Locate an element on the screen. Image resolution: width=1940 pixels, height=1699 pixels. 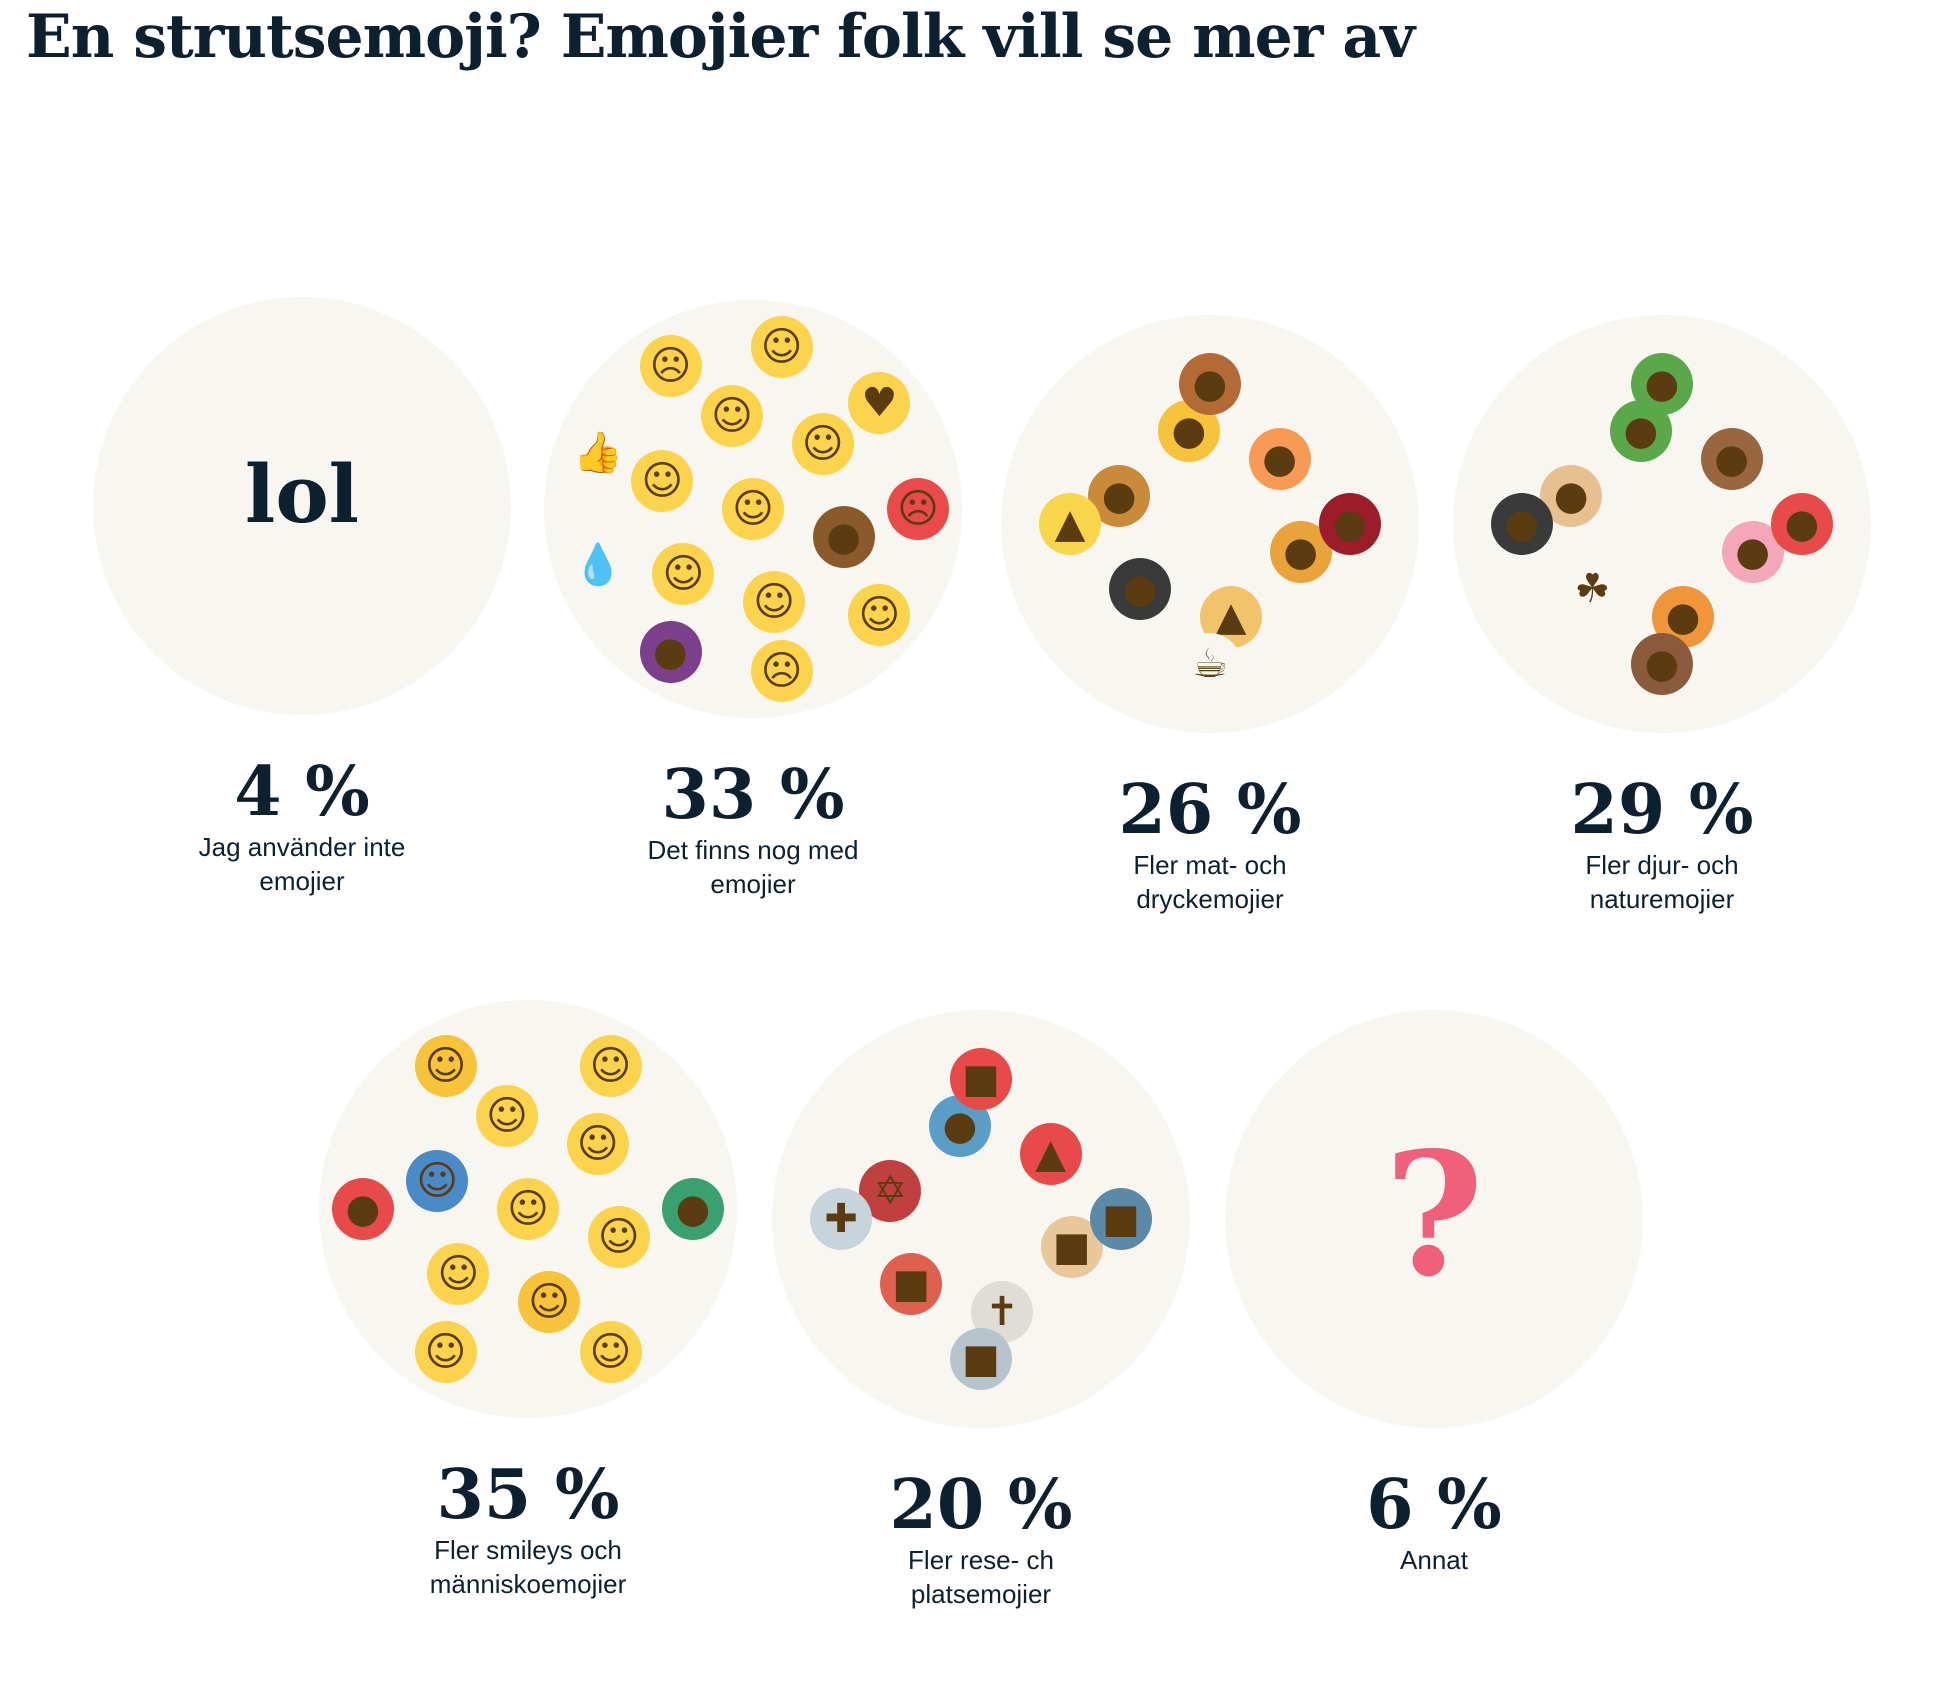
option-label-line: Fler djur- och is located at coordinates (1662, 865).